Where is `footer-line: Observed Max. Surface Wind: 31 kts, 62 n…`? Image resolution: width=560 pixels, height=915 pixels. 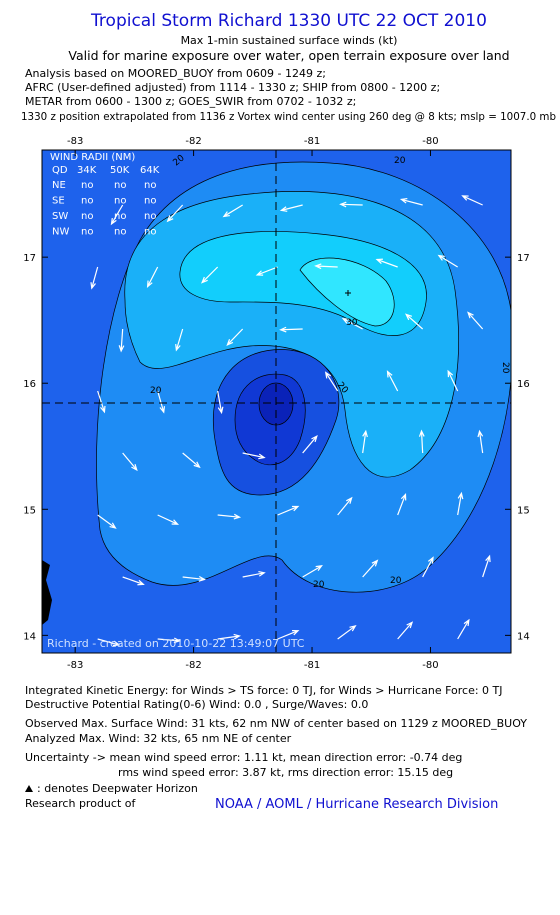 footer-line: Observed Max. Surface Wind: 31 kts, 62 n… is located at coordinates (276, 723).